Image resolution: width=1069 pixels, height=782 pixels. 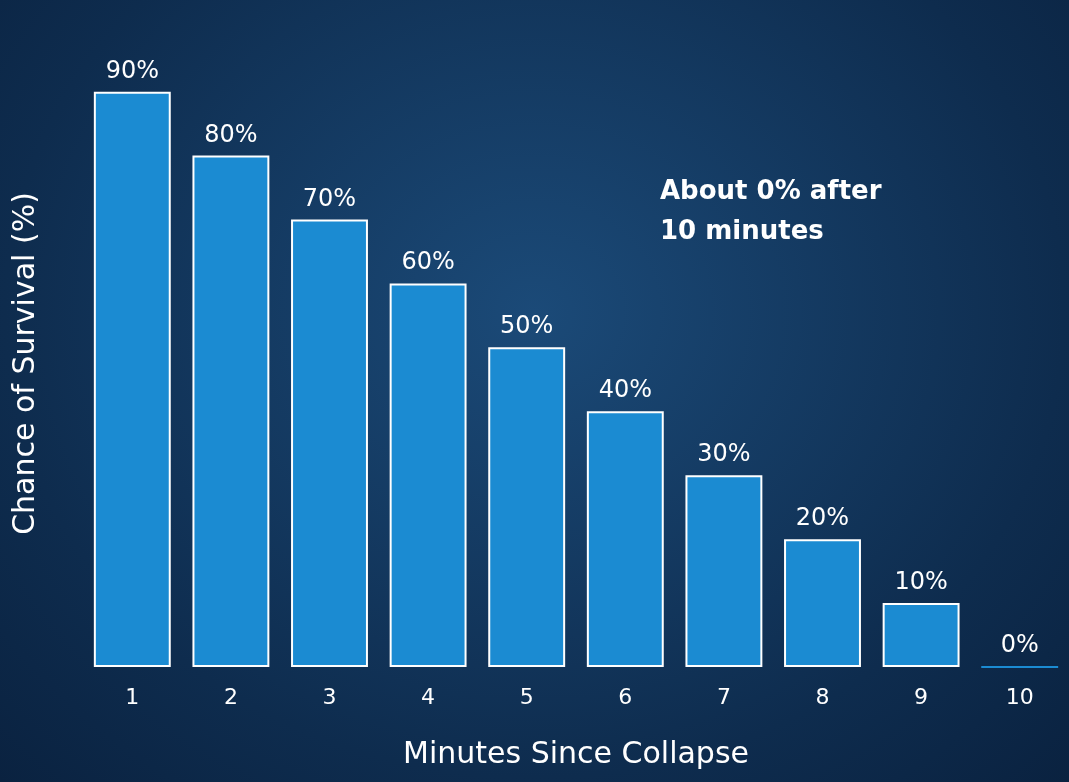 I want to click on x-tick-label: 1, so click(x=132, y=696).